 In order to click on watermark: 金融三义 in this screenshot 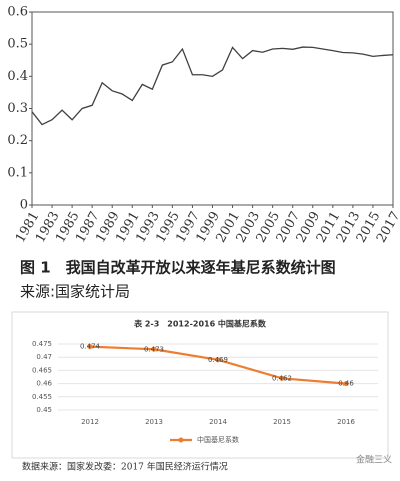, I will do `click(374, 460)`.